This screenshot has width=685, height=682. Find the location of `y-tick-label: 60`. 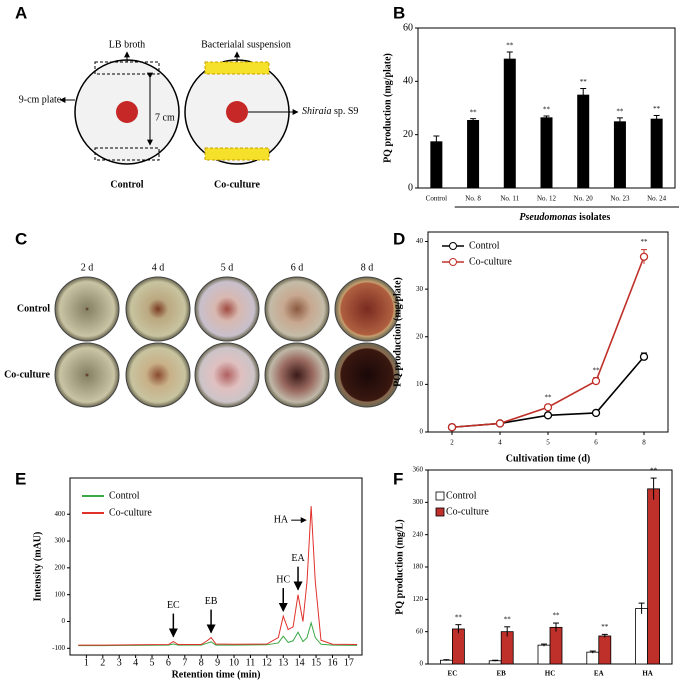

y-tick-label: 60 is located at coordinates (408, 27).